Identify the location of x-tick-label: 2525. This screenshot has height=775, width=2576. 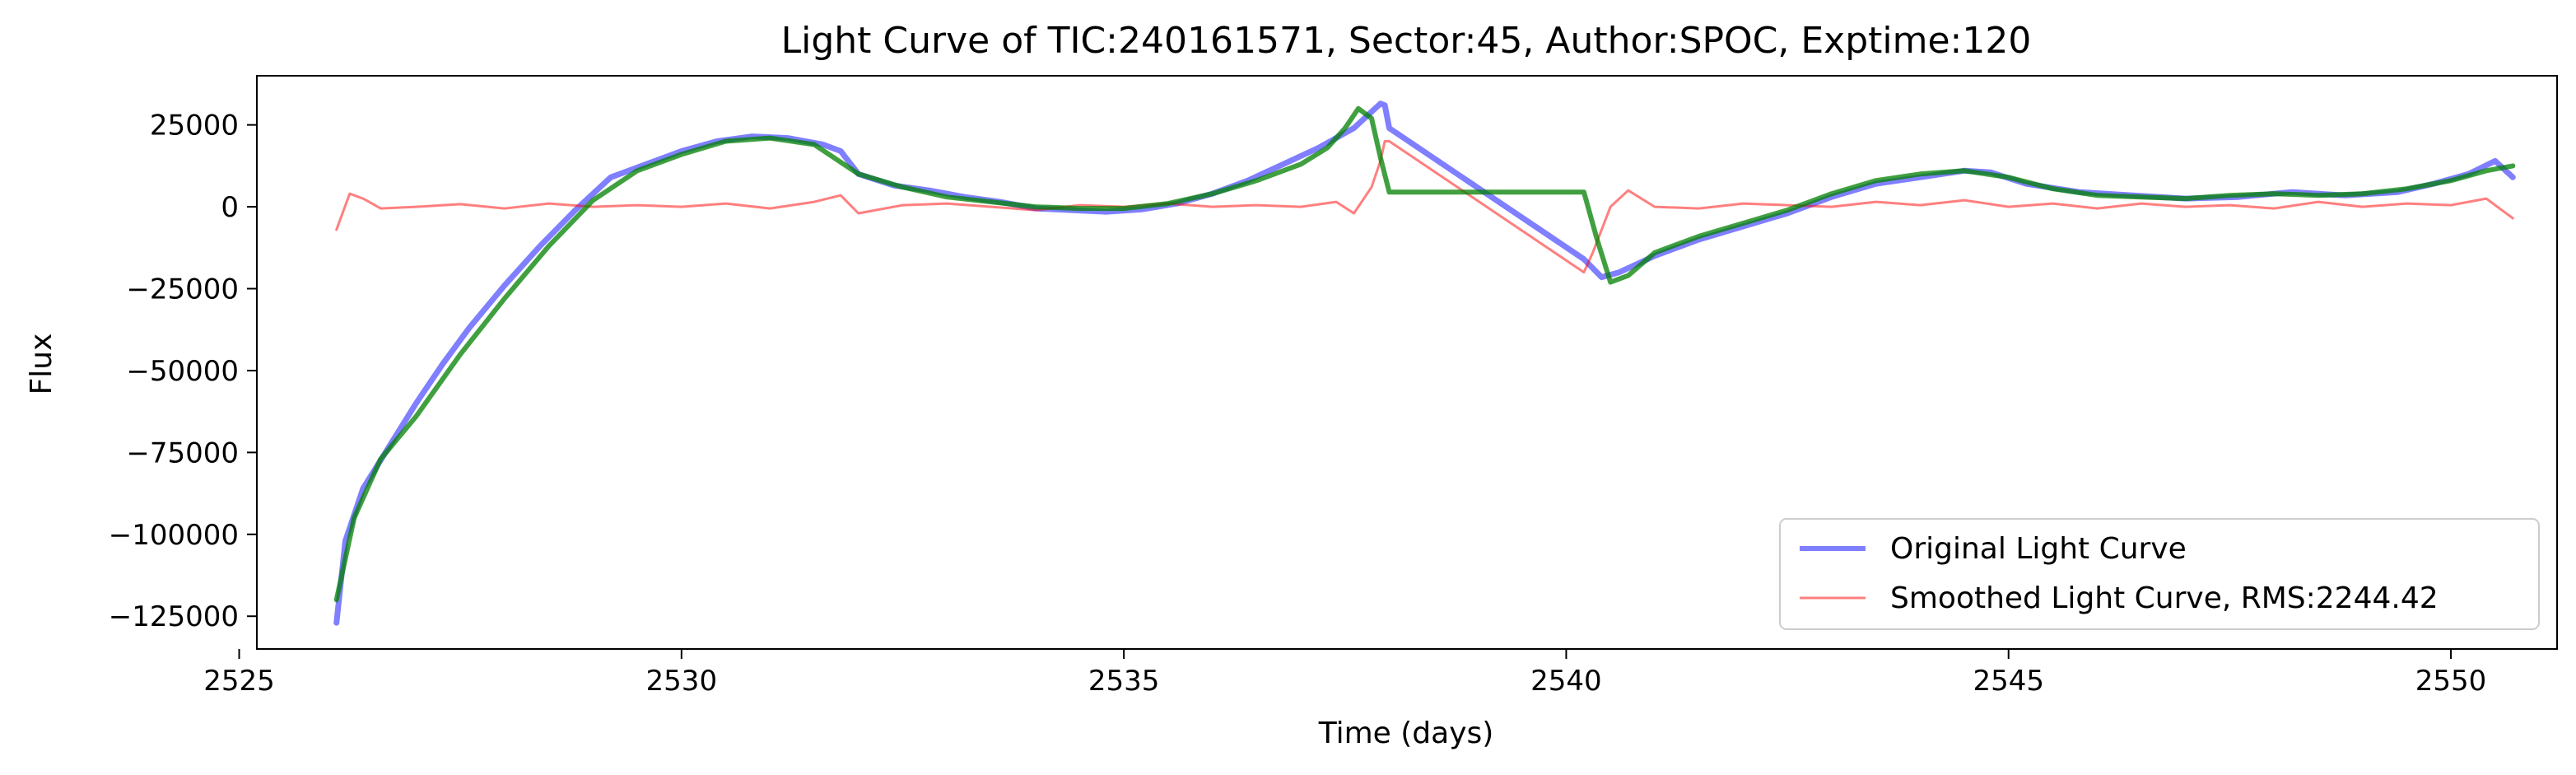
(239, 681).